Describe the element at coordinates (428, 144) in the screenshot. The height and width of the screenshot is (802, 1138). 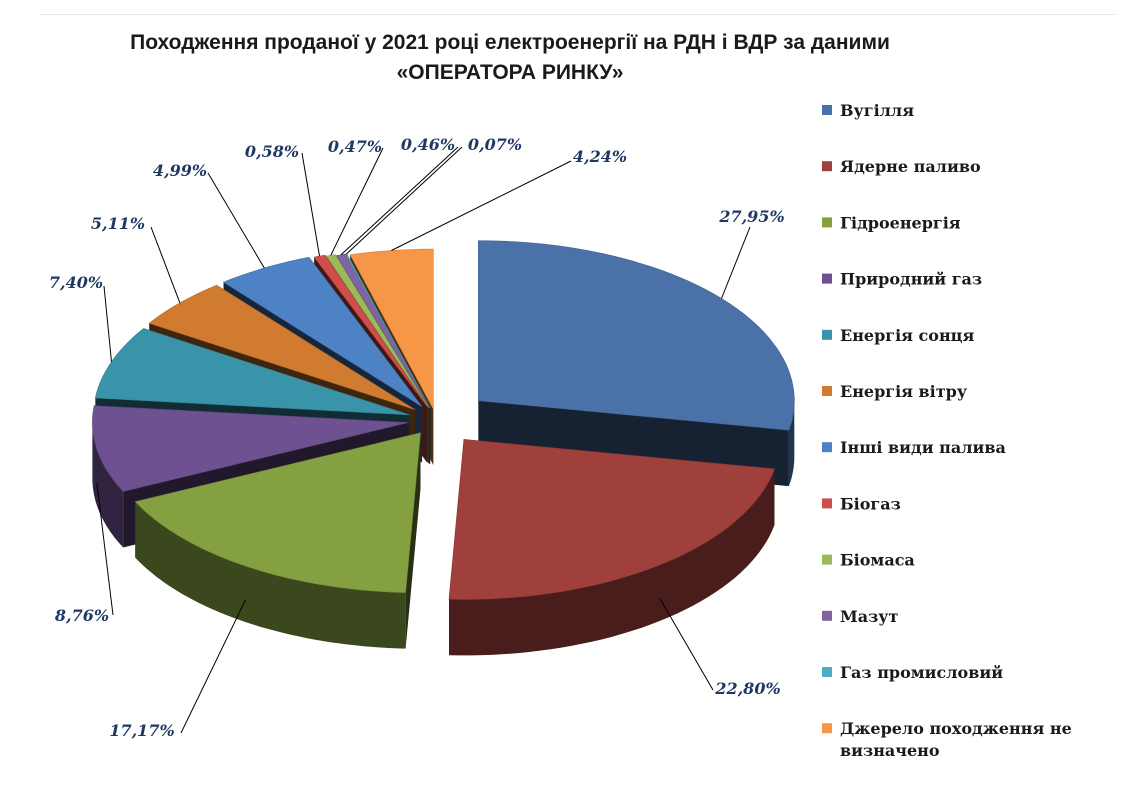
I see `percent-label: 0,46%` at that location.